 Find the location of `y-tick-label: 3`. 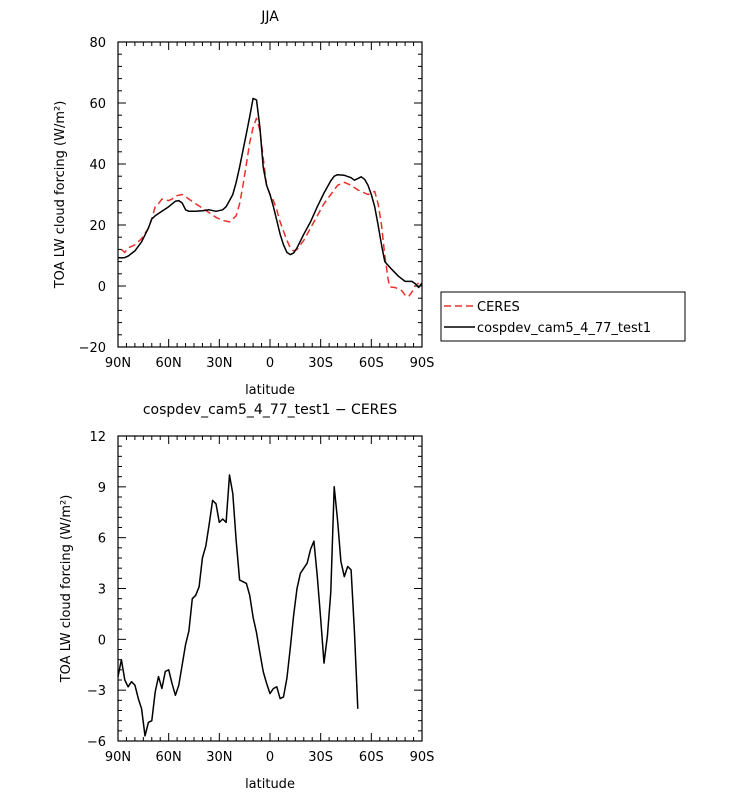

y-tick-label: 3 is located at coordinates (102, 590).